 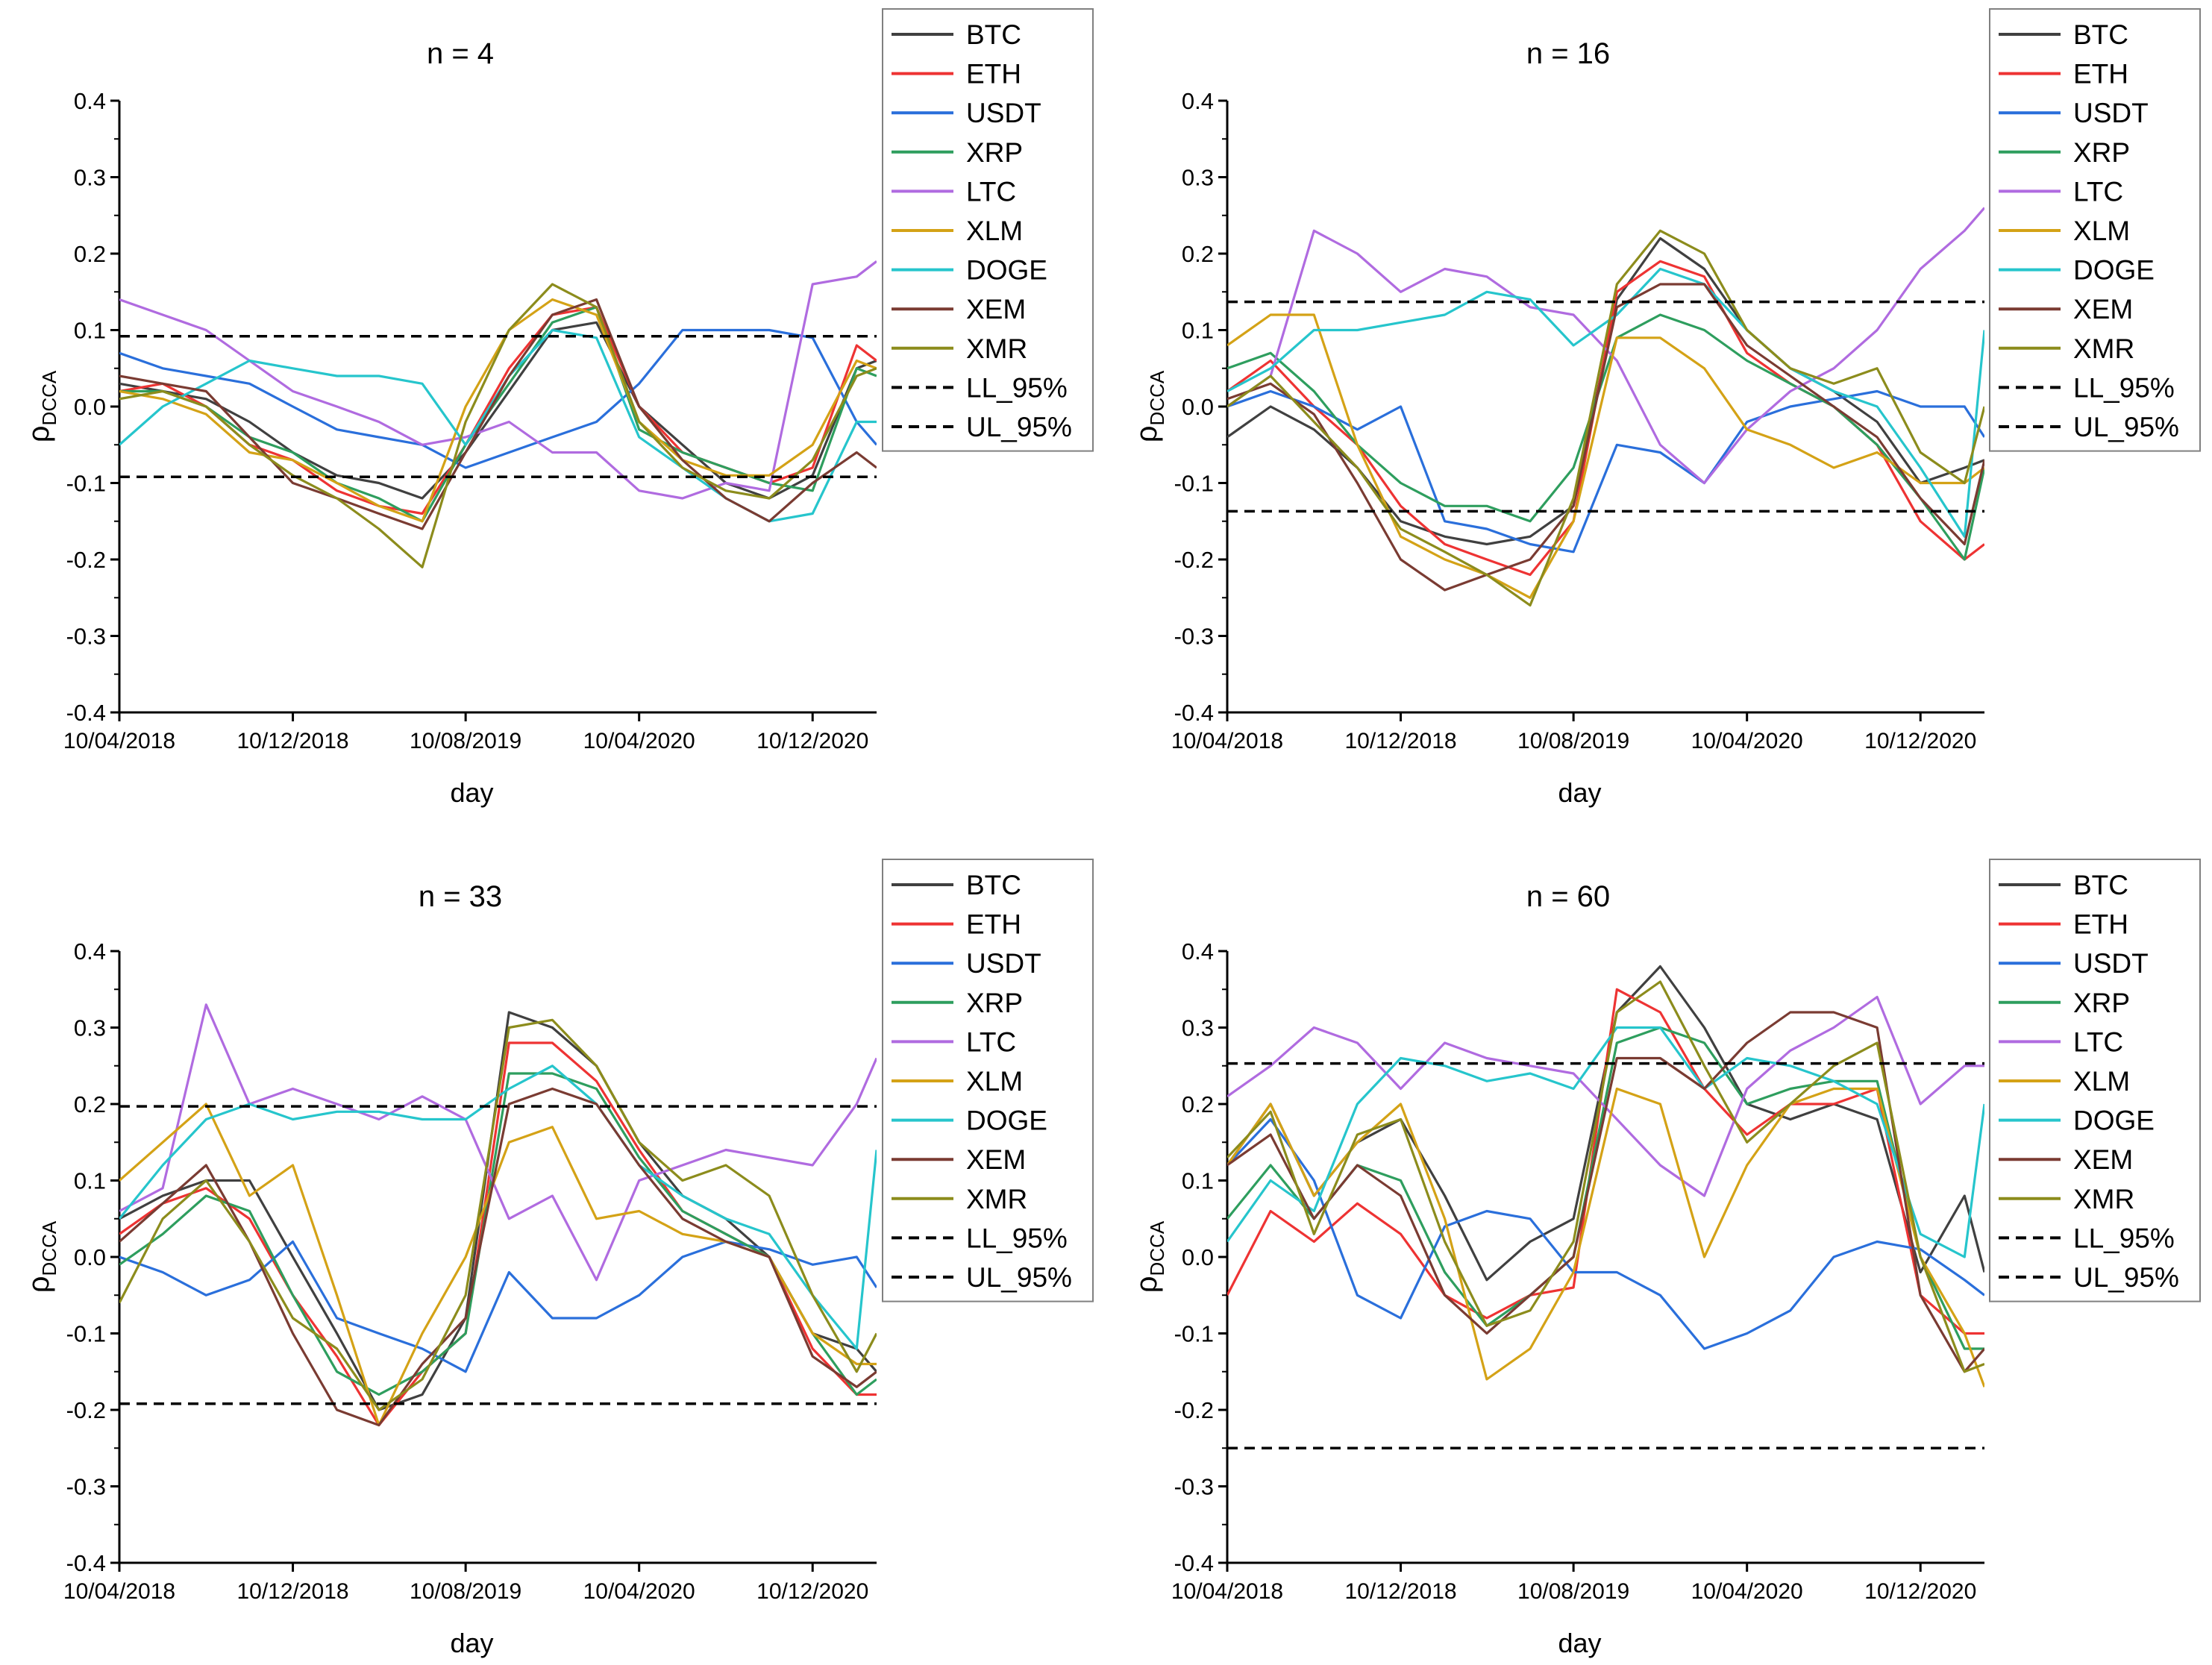 I want to click on legend-box, so click(x=2095, y=1080).